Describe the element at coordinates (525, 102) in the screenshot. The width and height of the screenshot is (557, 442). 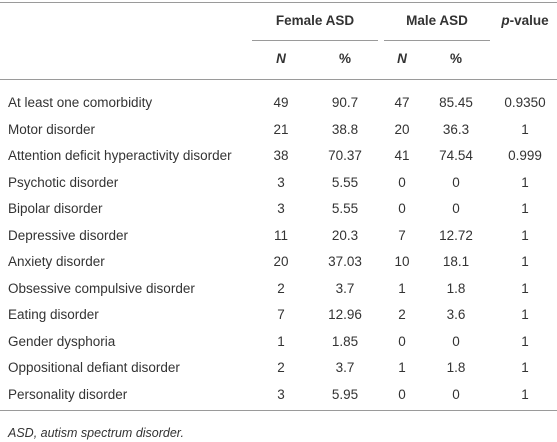
I see `cell: 0.9350` at that location.